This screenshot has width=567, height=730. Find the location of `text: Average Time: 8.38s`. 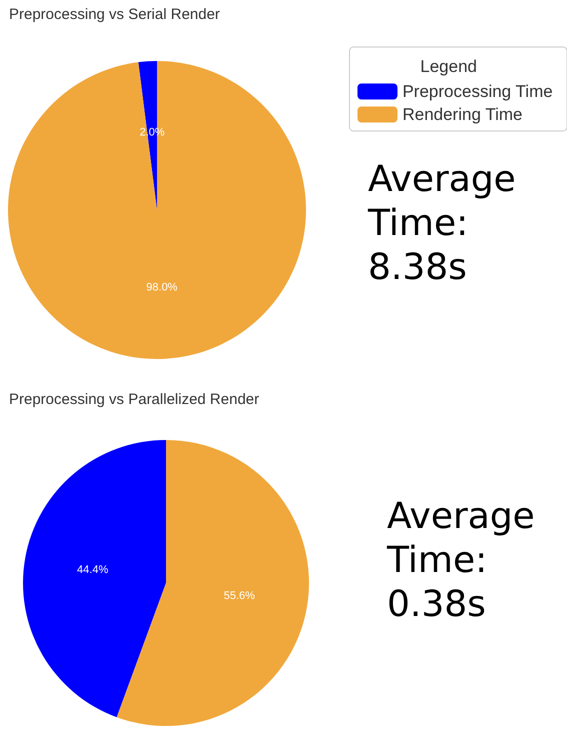

text: Average Time: 8.38s is located at coordinates (442, 224).